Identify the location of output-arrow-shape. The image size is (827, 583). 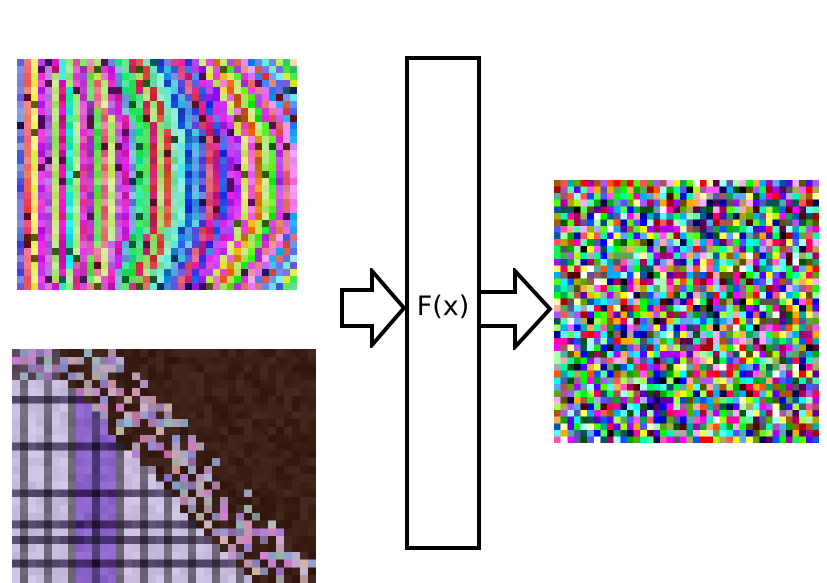
(515, 309).